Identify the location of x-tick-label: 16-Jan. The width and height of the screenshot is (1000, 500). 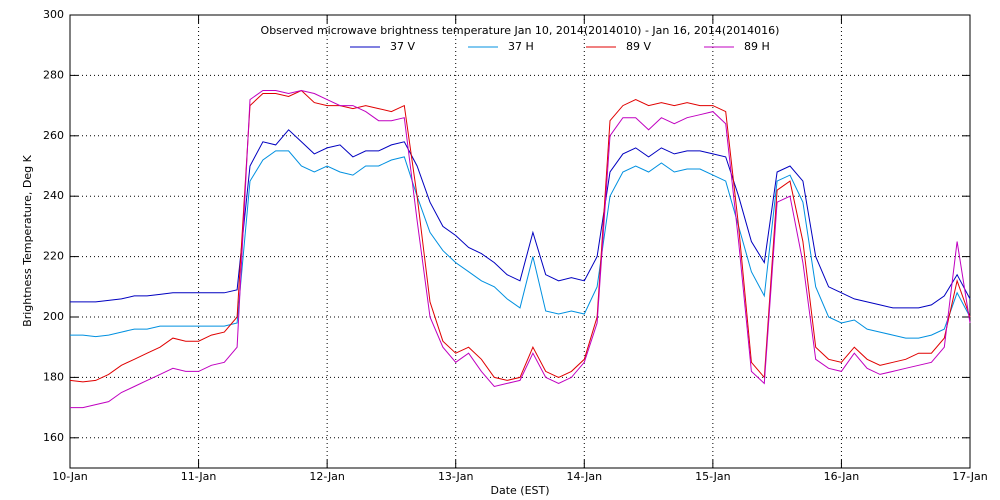
(842, 476).